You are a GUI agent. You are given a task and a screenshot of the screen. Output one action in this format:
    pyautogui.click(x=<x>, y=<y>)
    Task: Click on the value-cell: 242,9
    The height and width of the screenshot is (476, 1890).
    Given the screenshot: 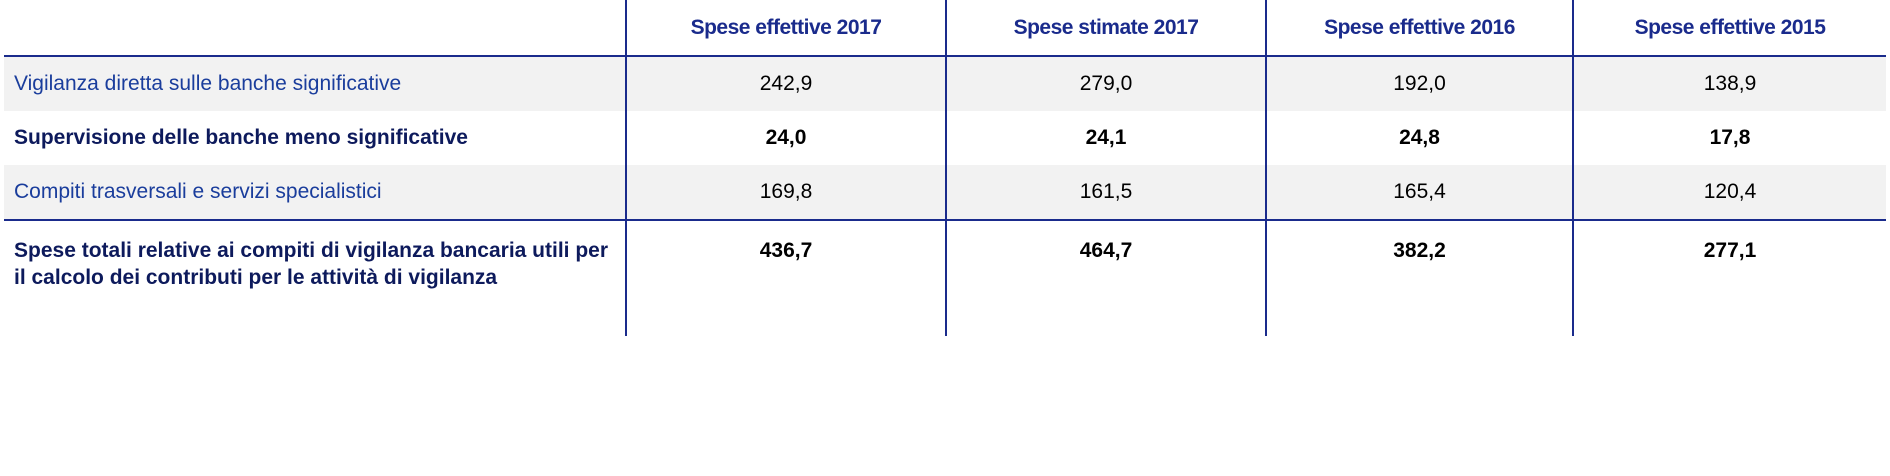 What is the action you would take?
    pyautogui.click(x=785, y=83)
    